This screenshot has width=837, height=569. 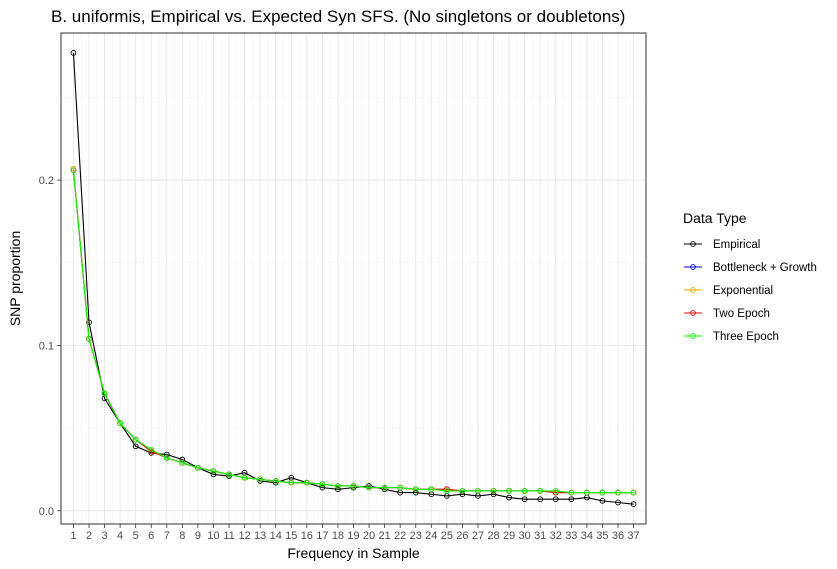 What do you see at coordinates (743, 291) in the screenshot?
I see `legend-label: Exponential` at bounding box center [743, 291].